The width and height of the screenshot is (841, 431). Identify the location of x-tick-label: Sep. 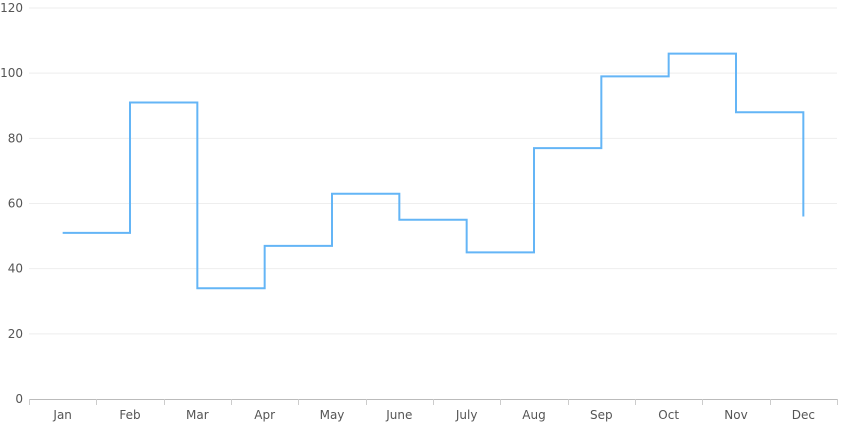
(601, 415).